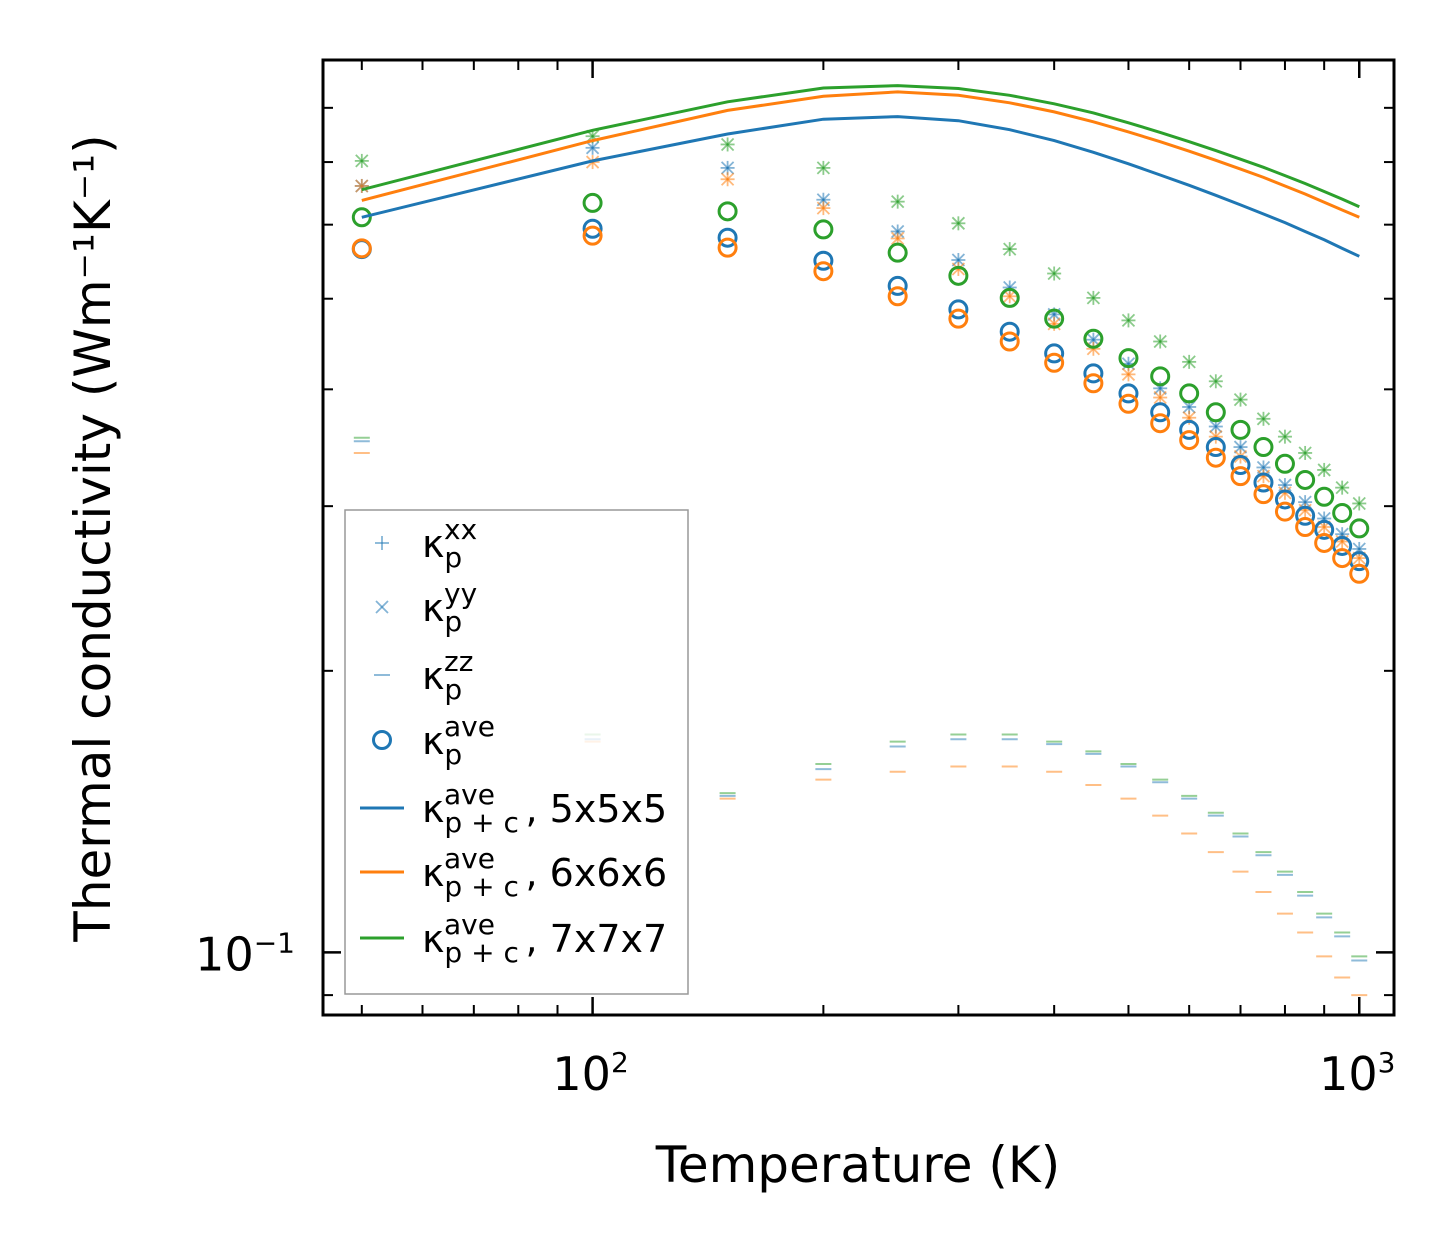 This screenshot has width=1454, height=1254. I want to click on legend-label: κp + cave, 7x7x7, so click(544, 938).